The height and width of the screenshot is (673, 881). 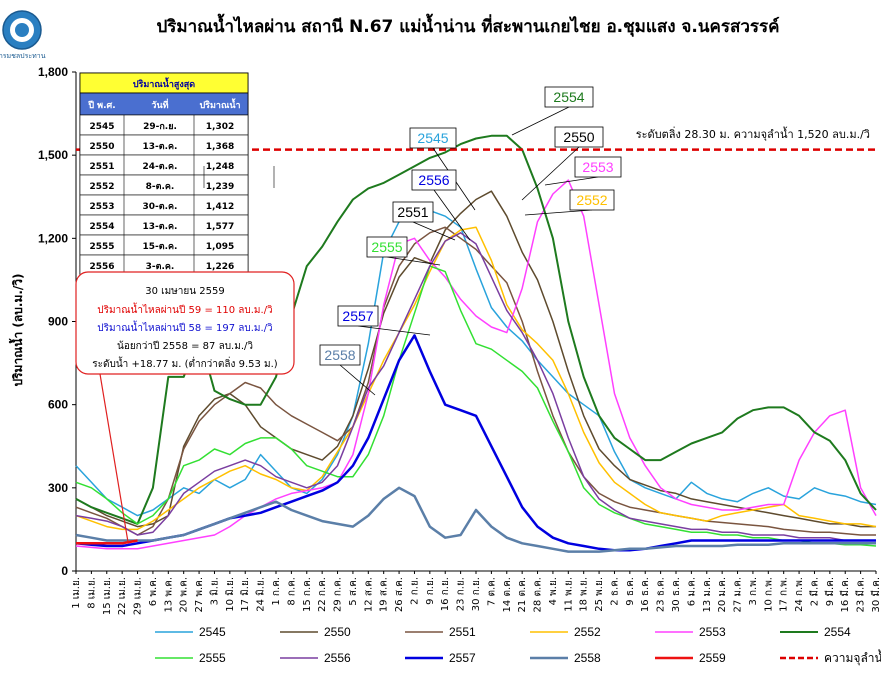 What do you see at coordinates (830, 591) in the screenshot?
I see `x-tick-label: 9 มี.ค.` at bounding box center [830, 591].